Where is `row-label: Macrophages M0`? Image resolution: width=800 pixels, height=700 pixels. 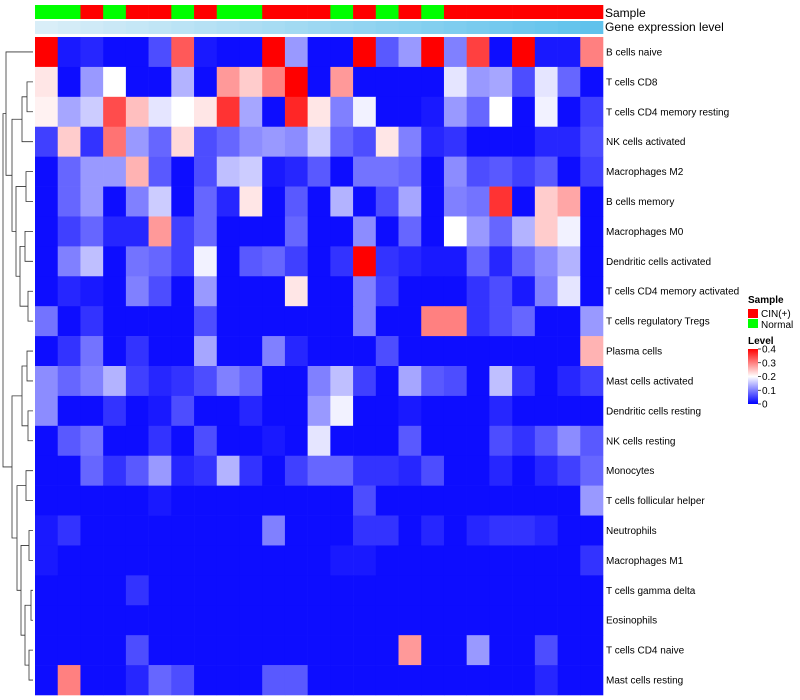
row-label: Macrophages M0 is located at coordinates (645, 232).